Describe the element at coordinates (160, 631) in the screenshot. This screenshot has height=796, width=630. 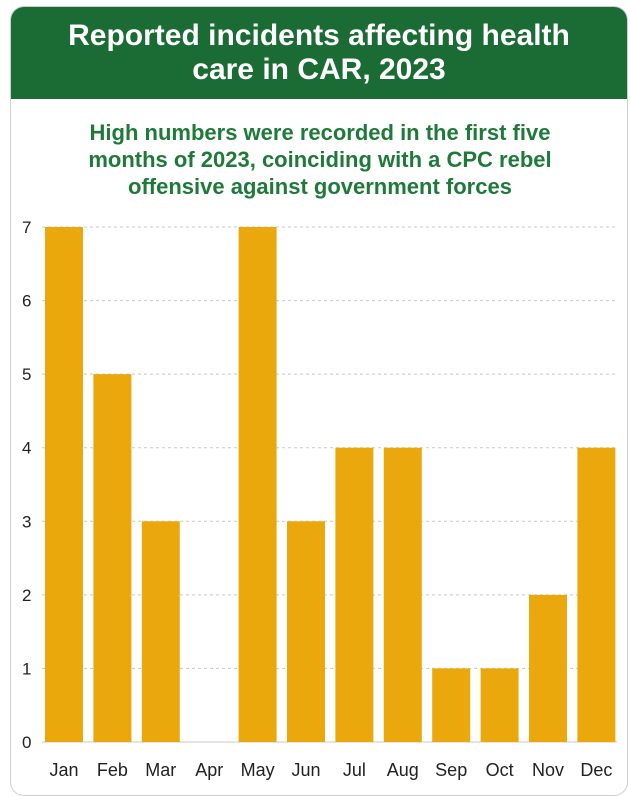
I see `bar-mar` at that location.